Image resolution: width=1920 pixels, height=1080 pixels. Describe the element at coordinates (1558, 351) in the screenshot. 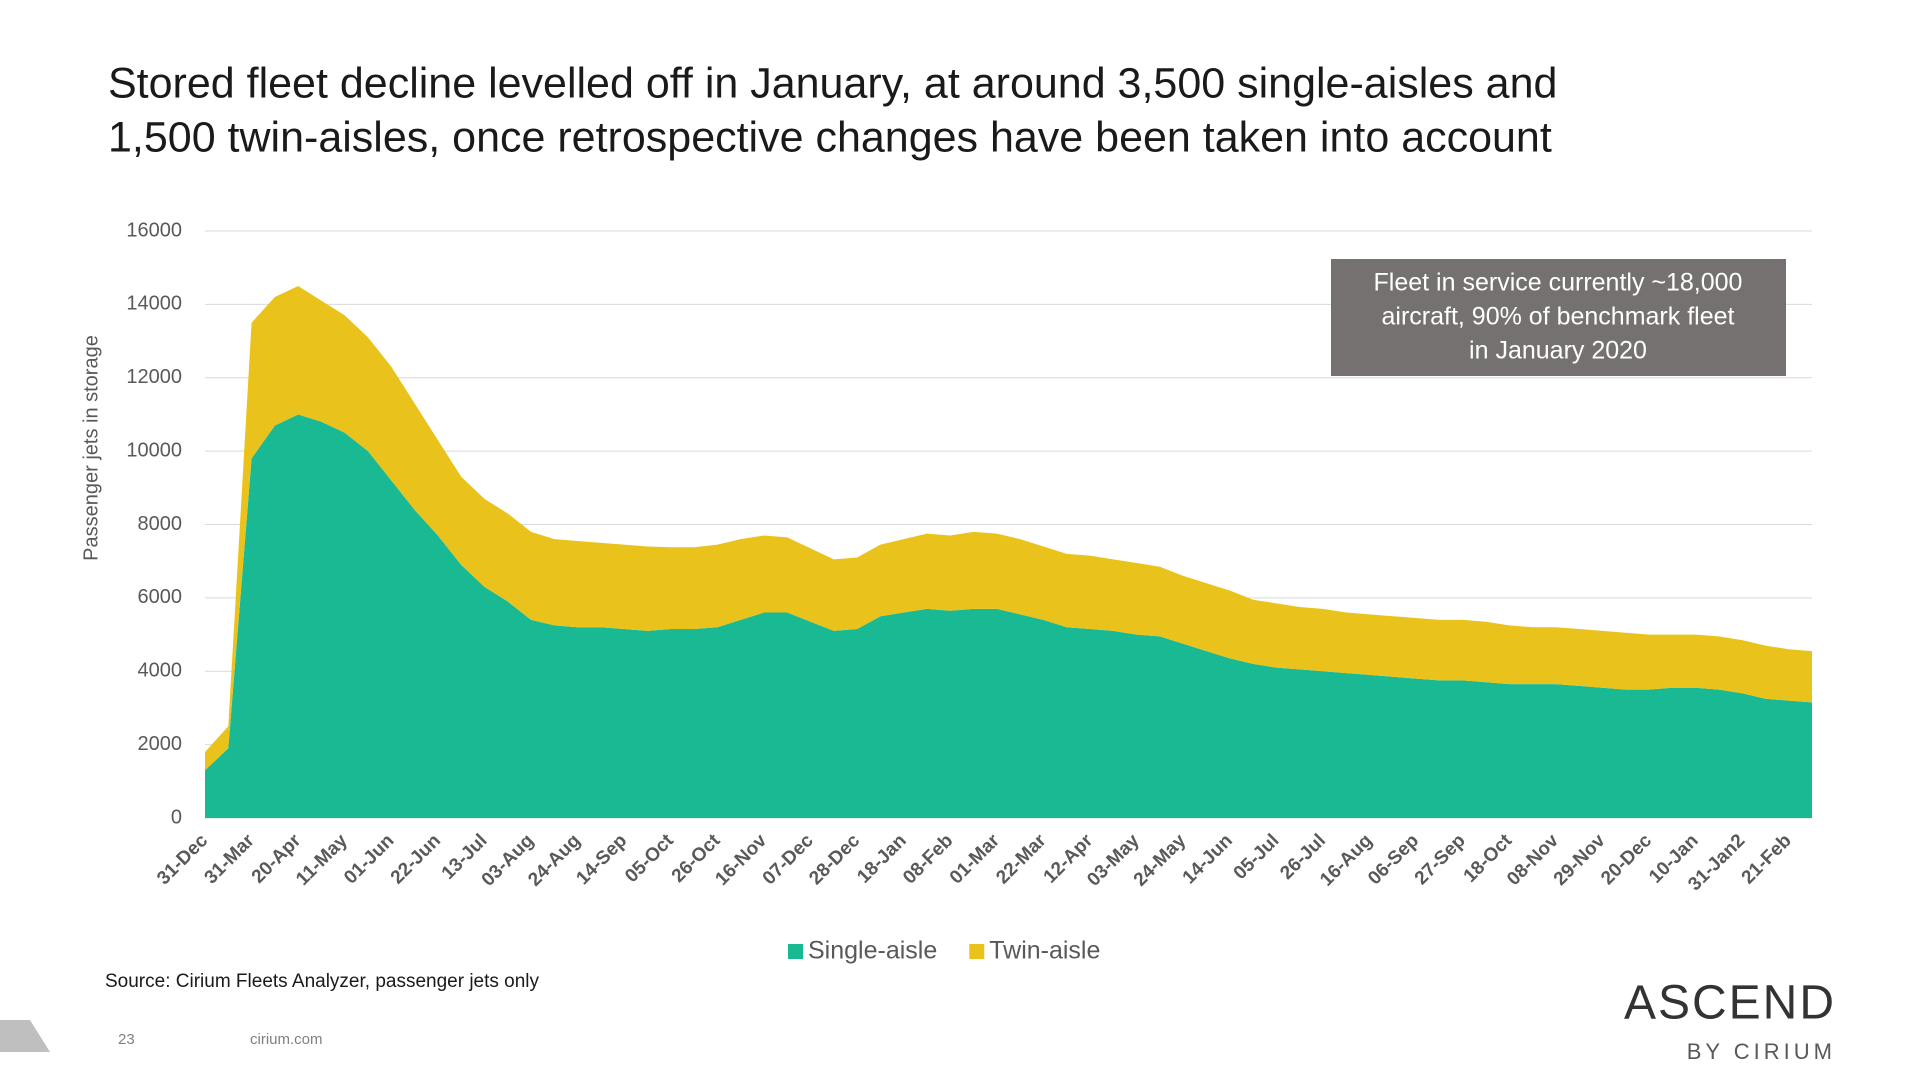

I see `annotation-line: in January 2020` at that location.